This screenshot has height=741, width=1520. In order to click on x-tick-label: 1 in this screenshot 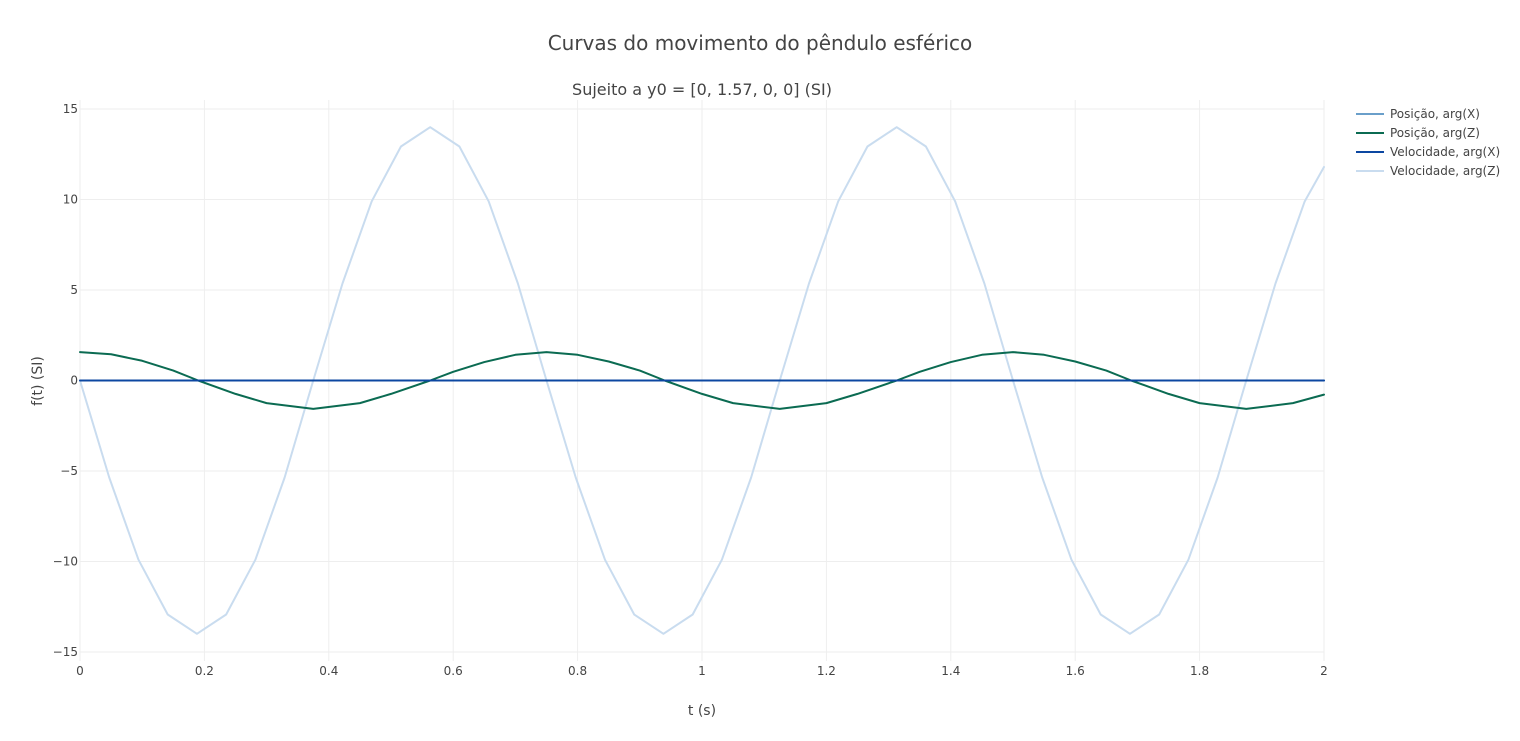, I will do `click(702, 671)`.